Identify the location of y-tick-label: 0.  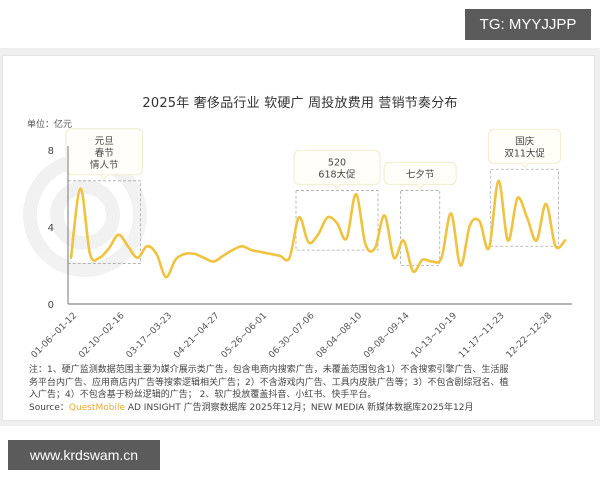
(51, 305).